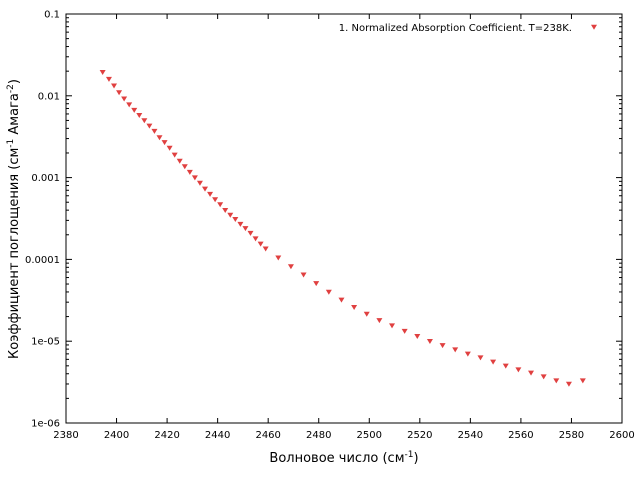  I want to click on y-axis-label-mid: Амага, so click(14, 116).